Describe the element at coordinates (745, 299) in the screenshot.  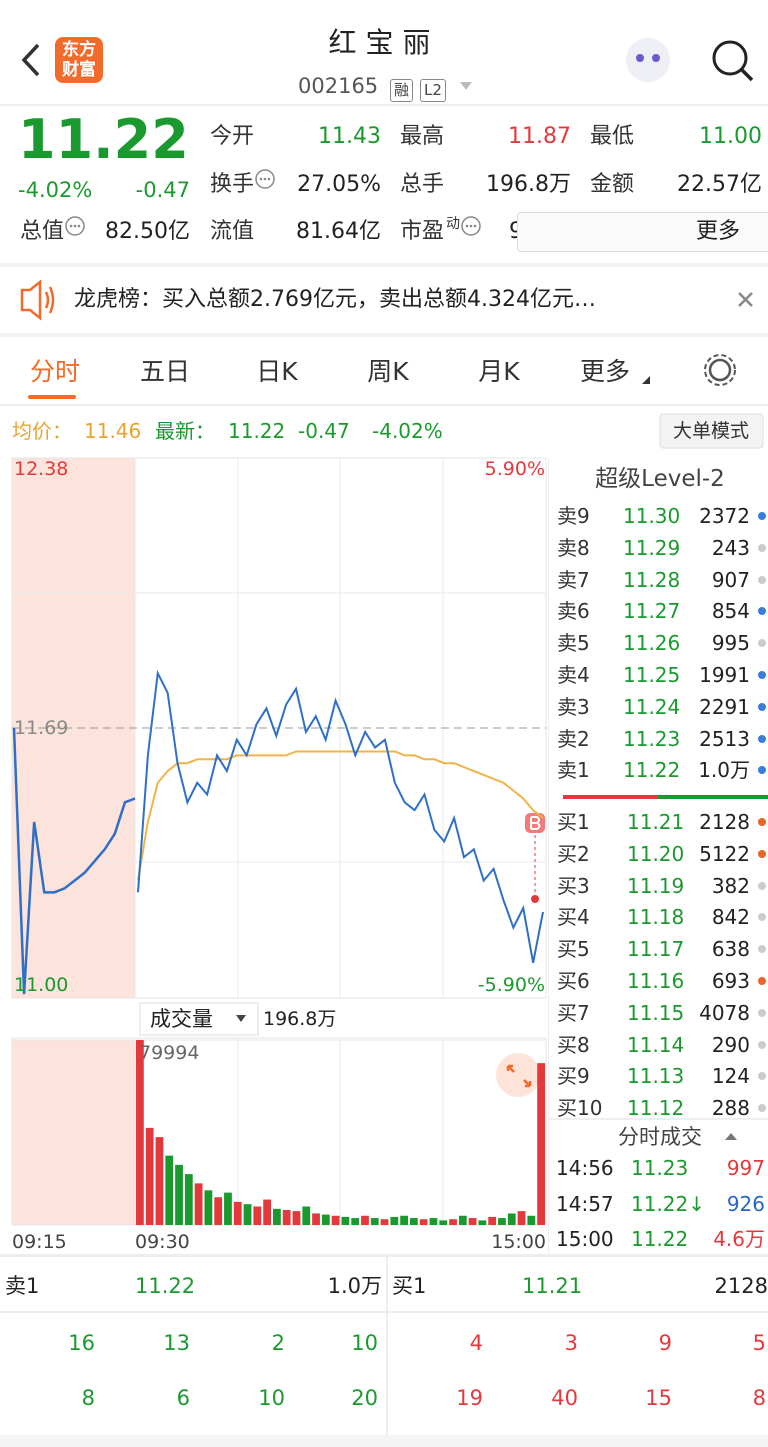
I see `close-icon` at that location.